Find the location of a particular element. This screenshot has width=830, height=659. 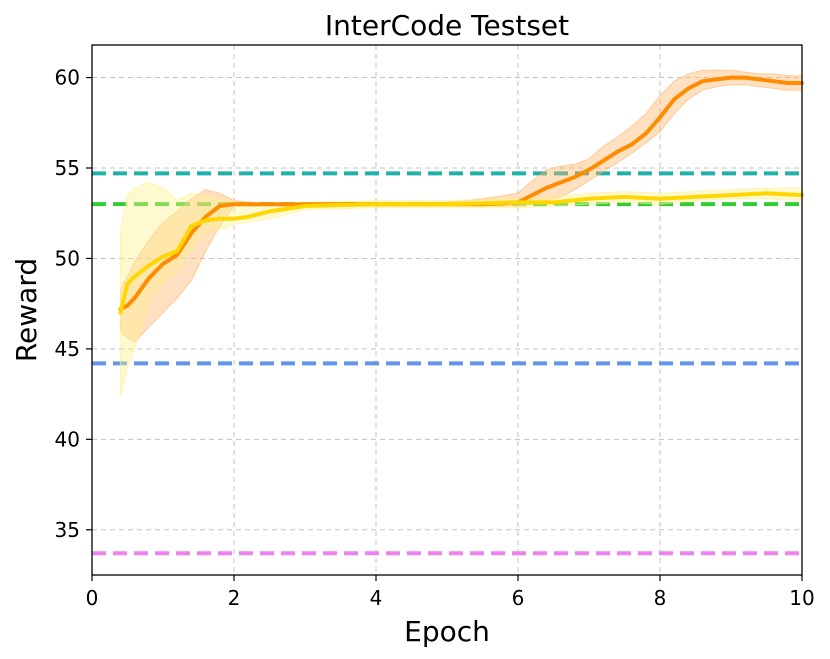

y-tick-label: 55 is located at coordinates (67, 168).